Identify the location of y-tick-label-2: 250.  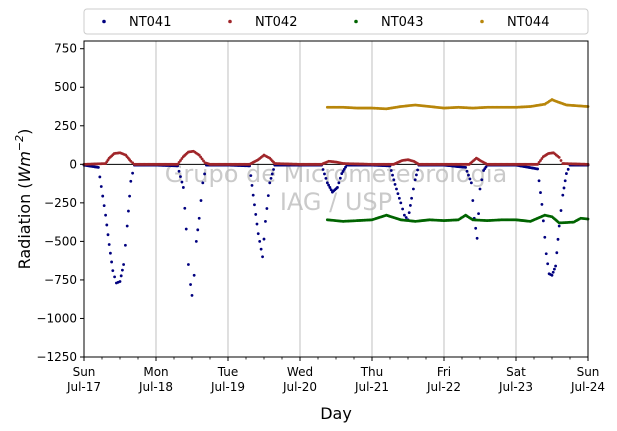
(65, 126).